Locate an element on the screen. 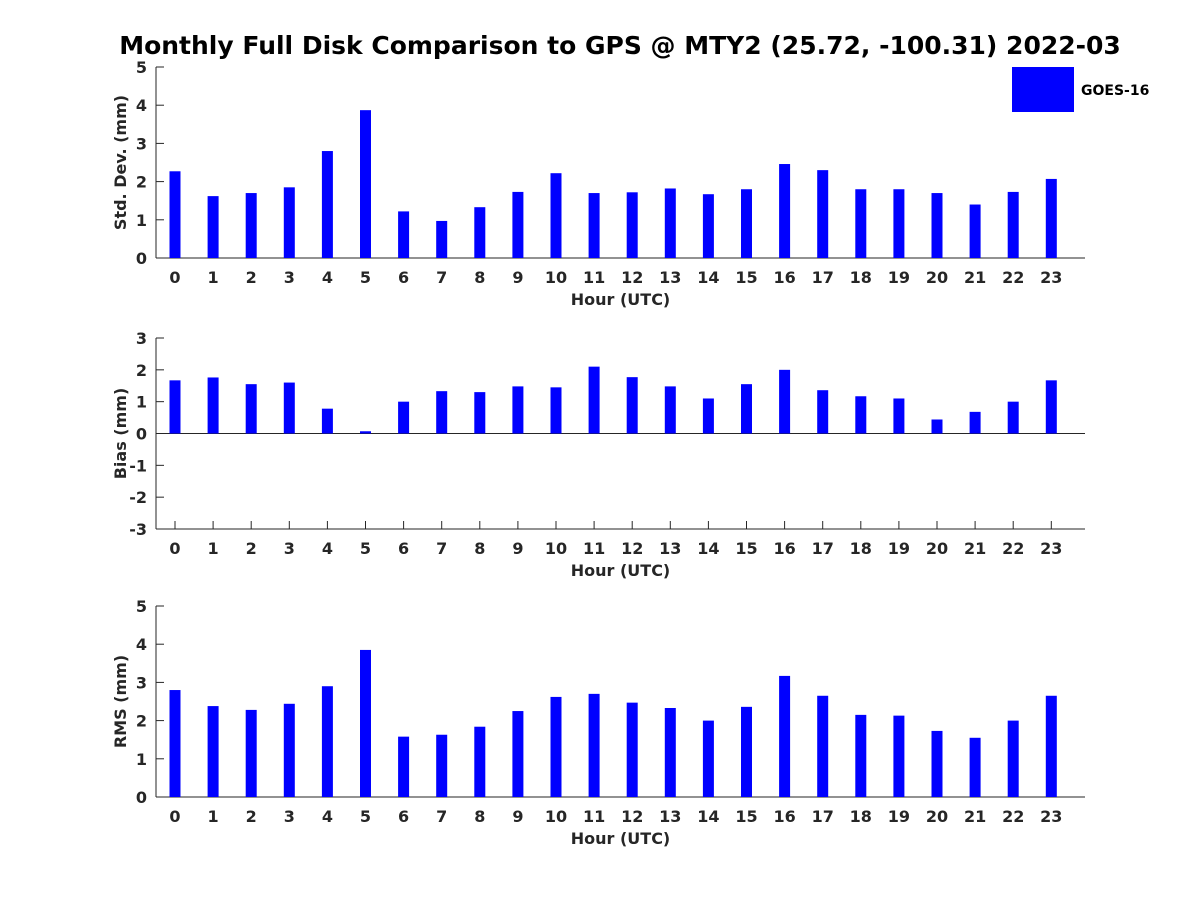  y-tick-label: -2 is located at coordinates (138, 497).